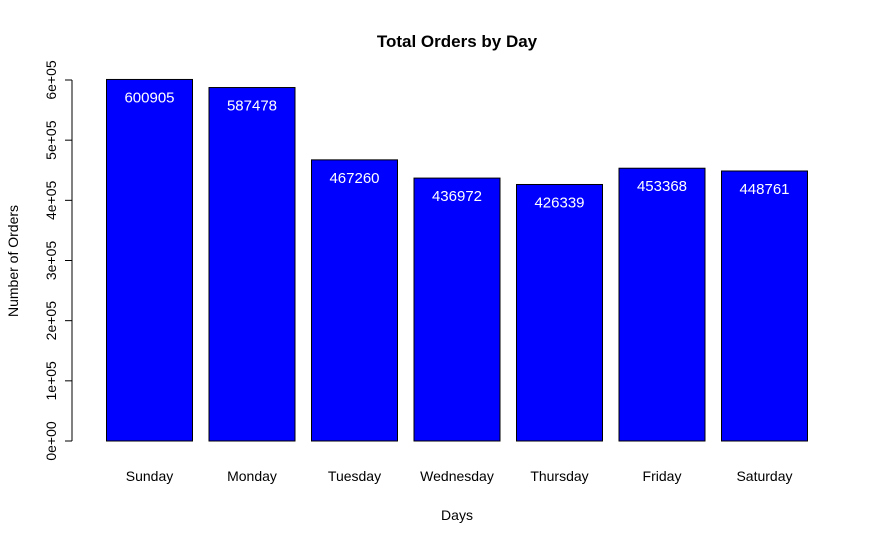 This screenshot has height=544, width=876. Describe the element at coordinates (354, 178) in the screenshot. I see `data-label: 467260` at that location.